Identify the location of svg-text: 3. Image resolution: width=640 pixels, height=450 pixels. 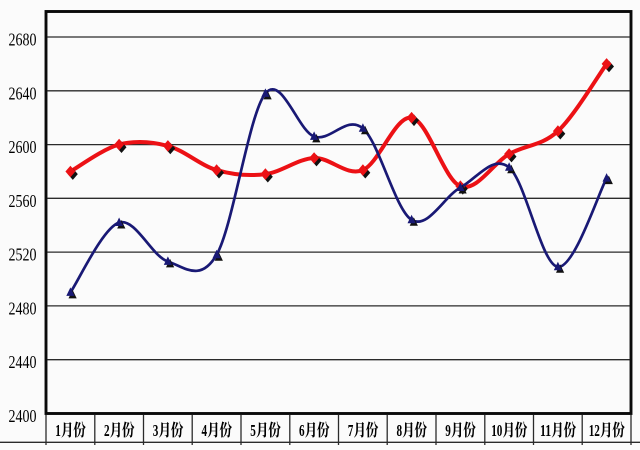
(156, 430).